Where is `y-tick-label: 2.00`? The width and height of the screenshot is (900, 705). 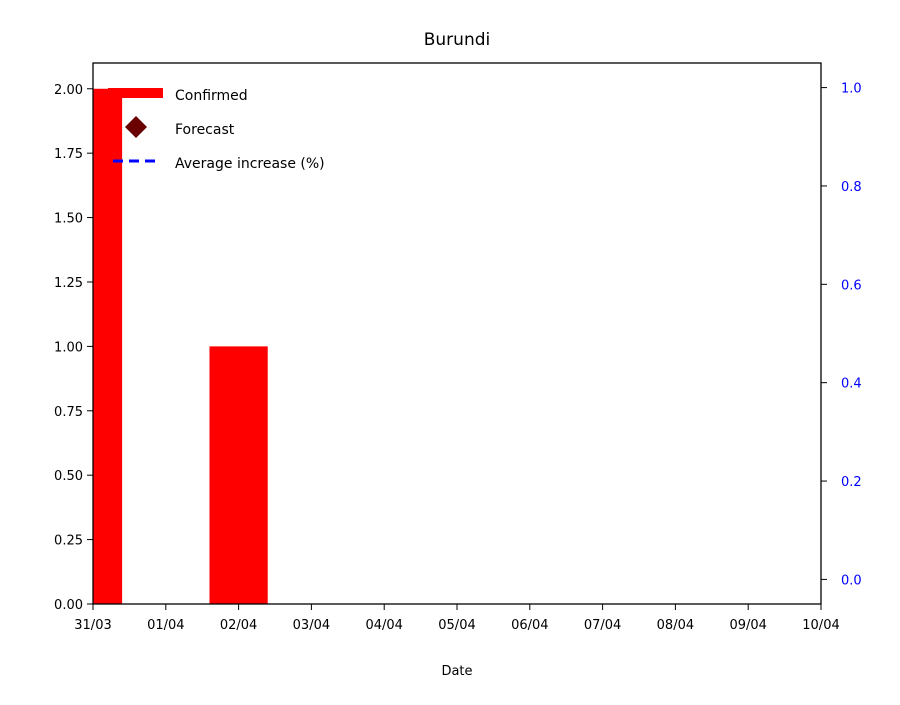 y-tick-label: 2.00 is located at coordinates (68, 90).